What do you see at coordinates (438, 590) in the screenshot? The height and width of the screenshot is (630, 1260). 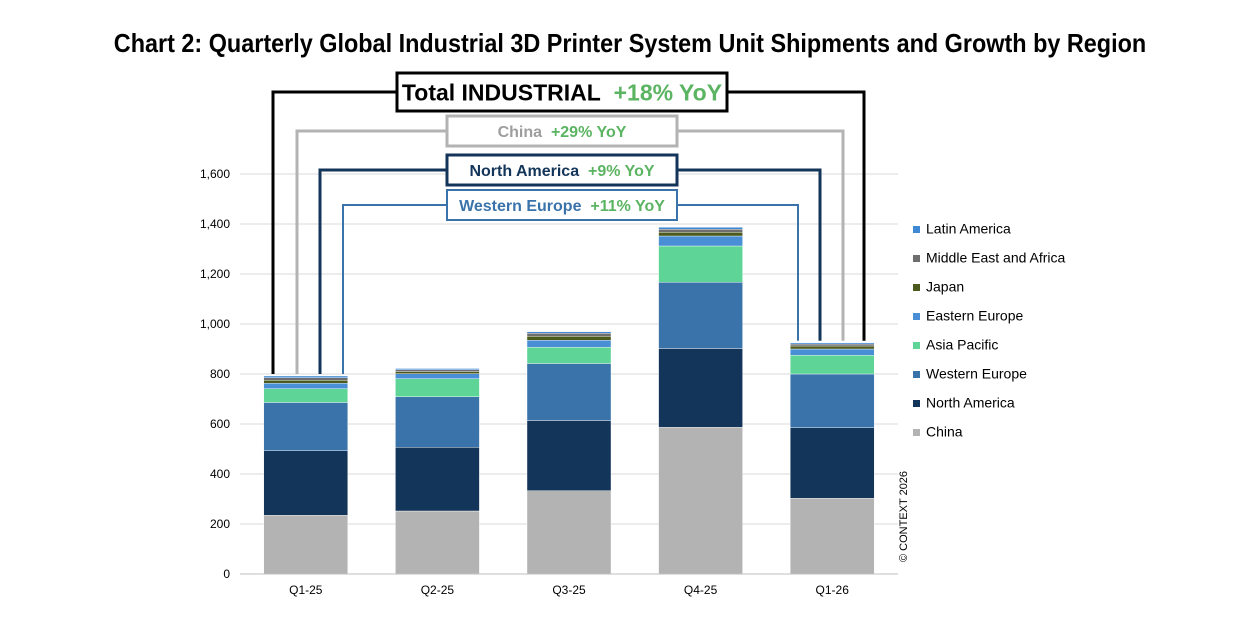 I see `x-tick-label: Q2-25` at bounding box center [438, 590].